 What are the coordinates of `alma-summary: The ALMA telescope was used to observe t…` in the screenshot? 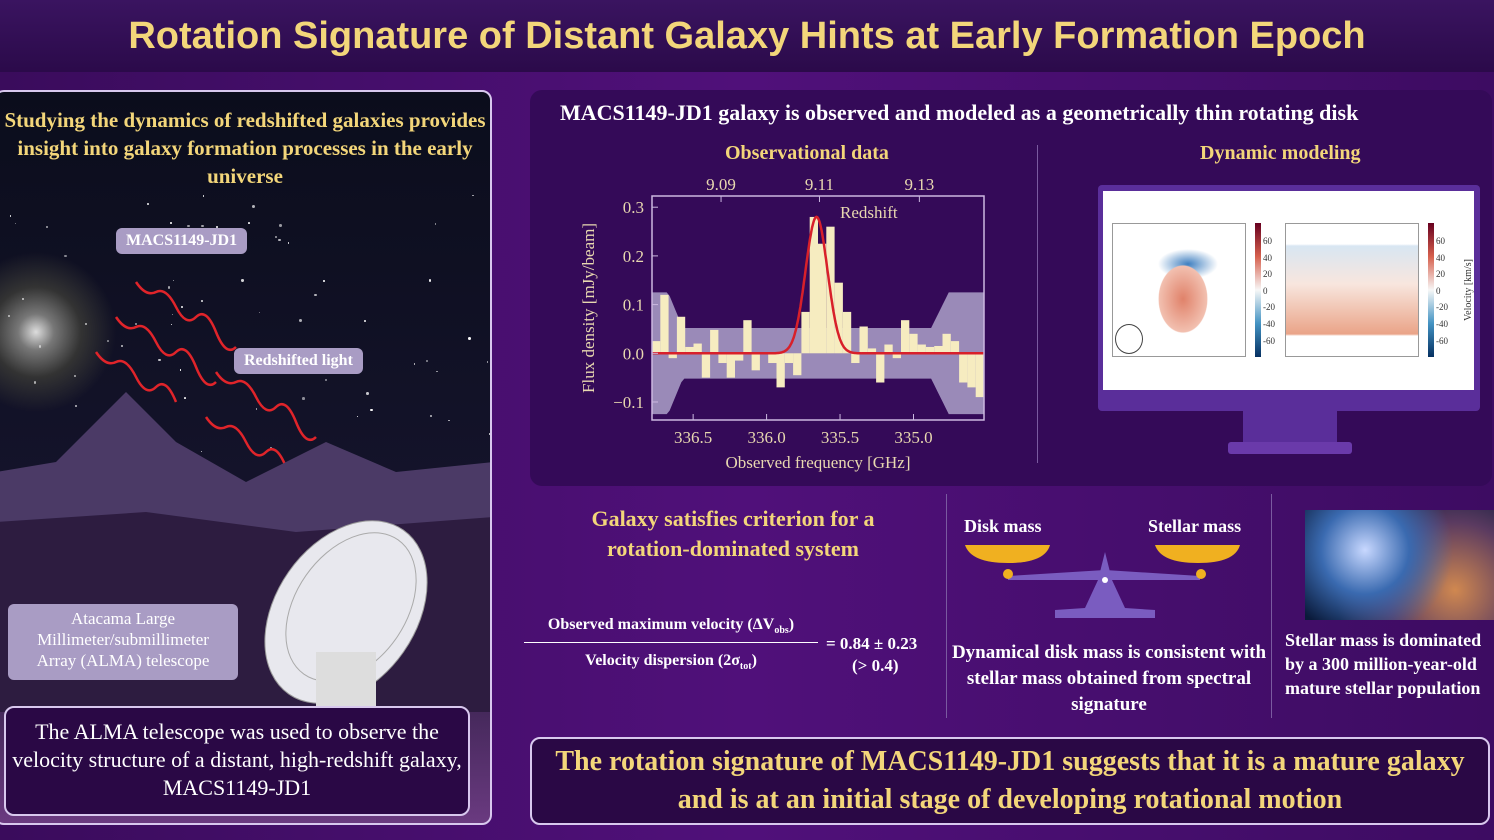 It's located at (237, 761).